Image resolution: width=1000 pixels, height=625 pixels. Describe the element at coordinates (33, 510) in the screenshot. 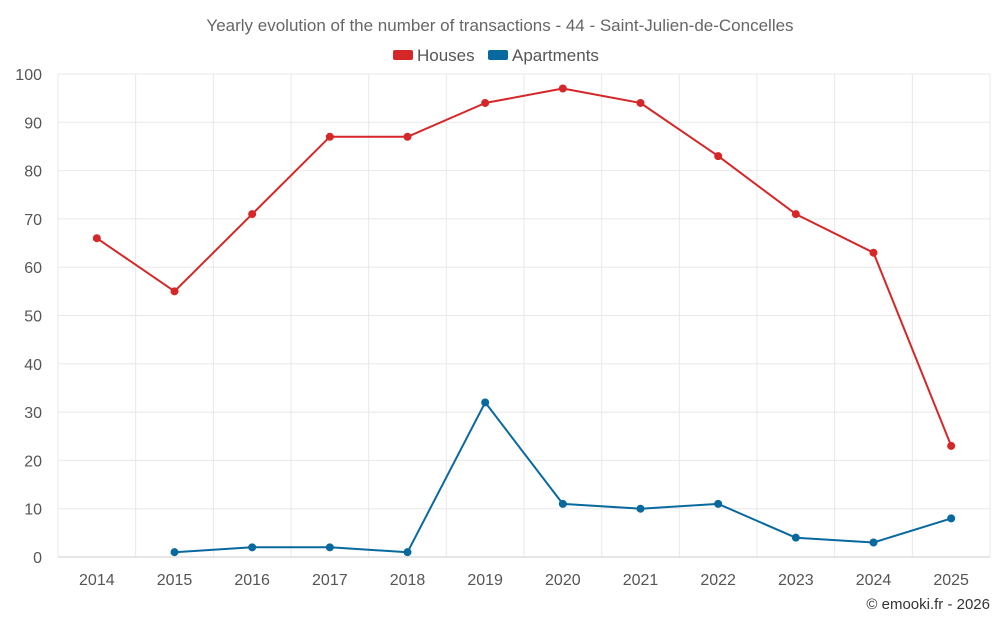

I see `y-tick-label: 10` at that location.